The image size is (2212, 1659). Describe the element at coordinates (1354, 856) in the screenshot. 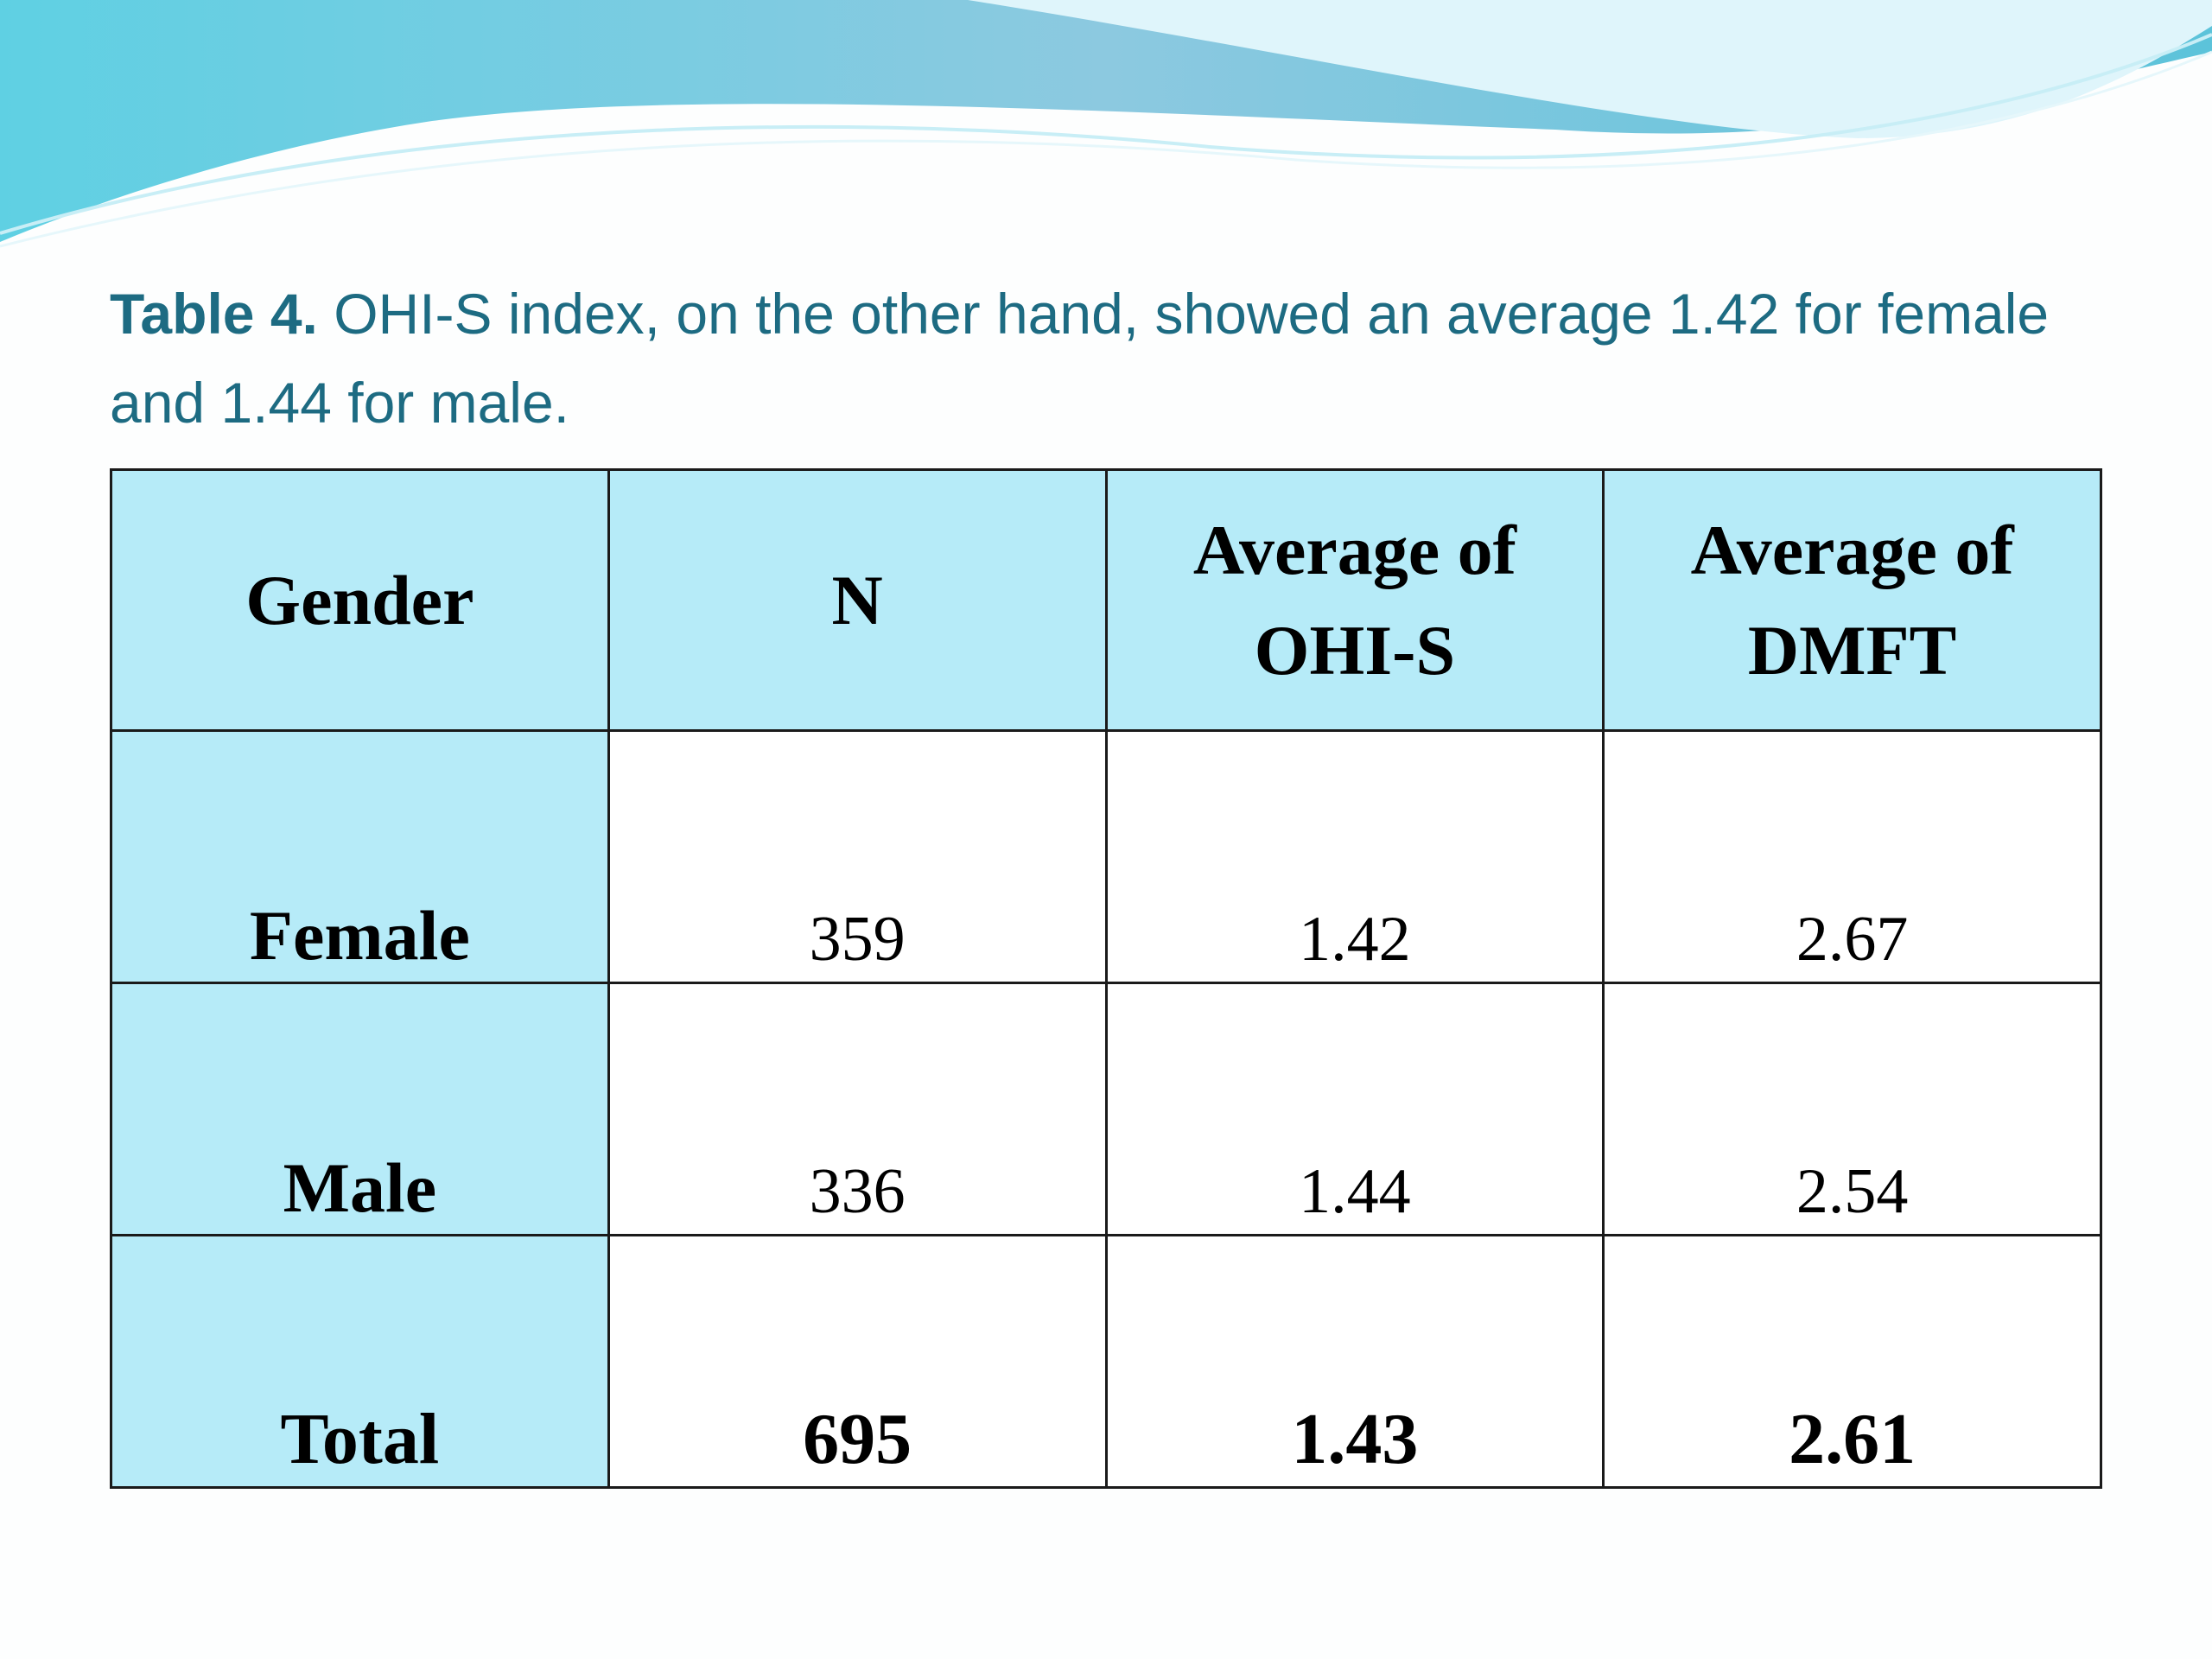

I see `cell: 1.42` at that location.